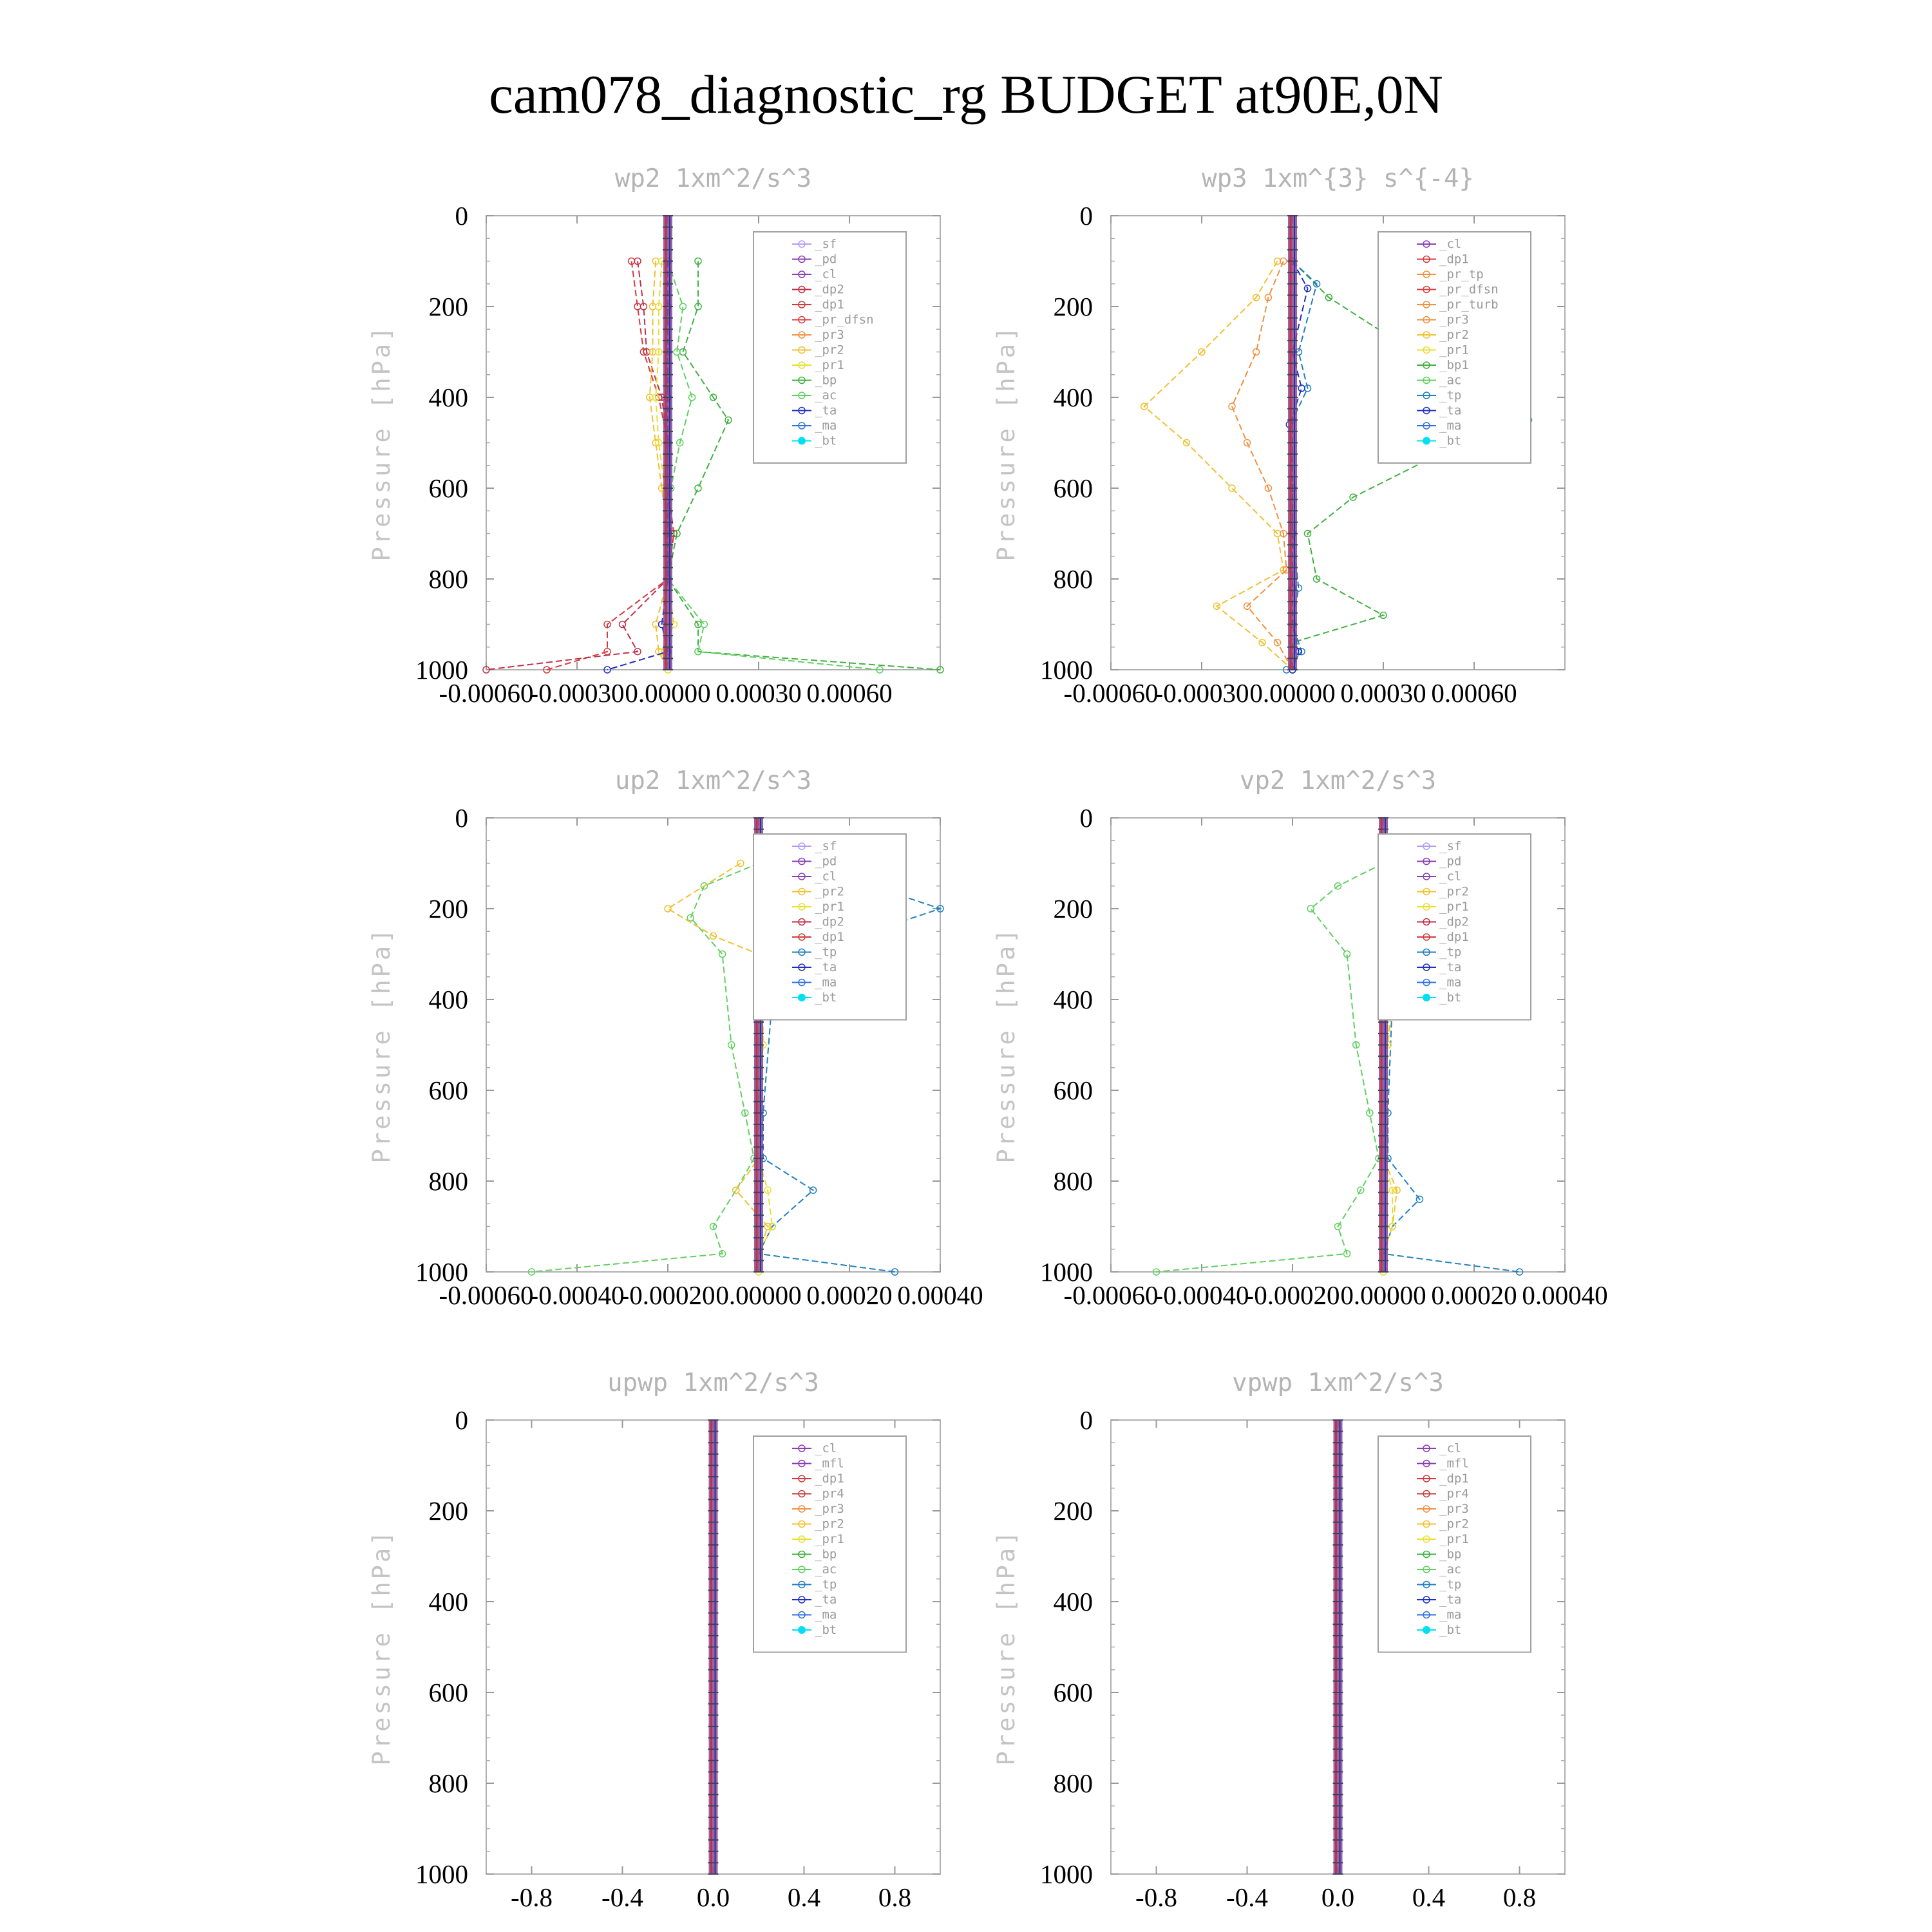 The height and width of the screenshot is (1932, 1932). I want to click on y-tick-label: 600, so click(449, 1692).